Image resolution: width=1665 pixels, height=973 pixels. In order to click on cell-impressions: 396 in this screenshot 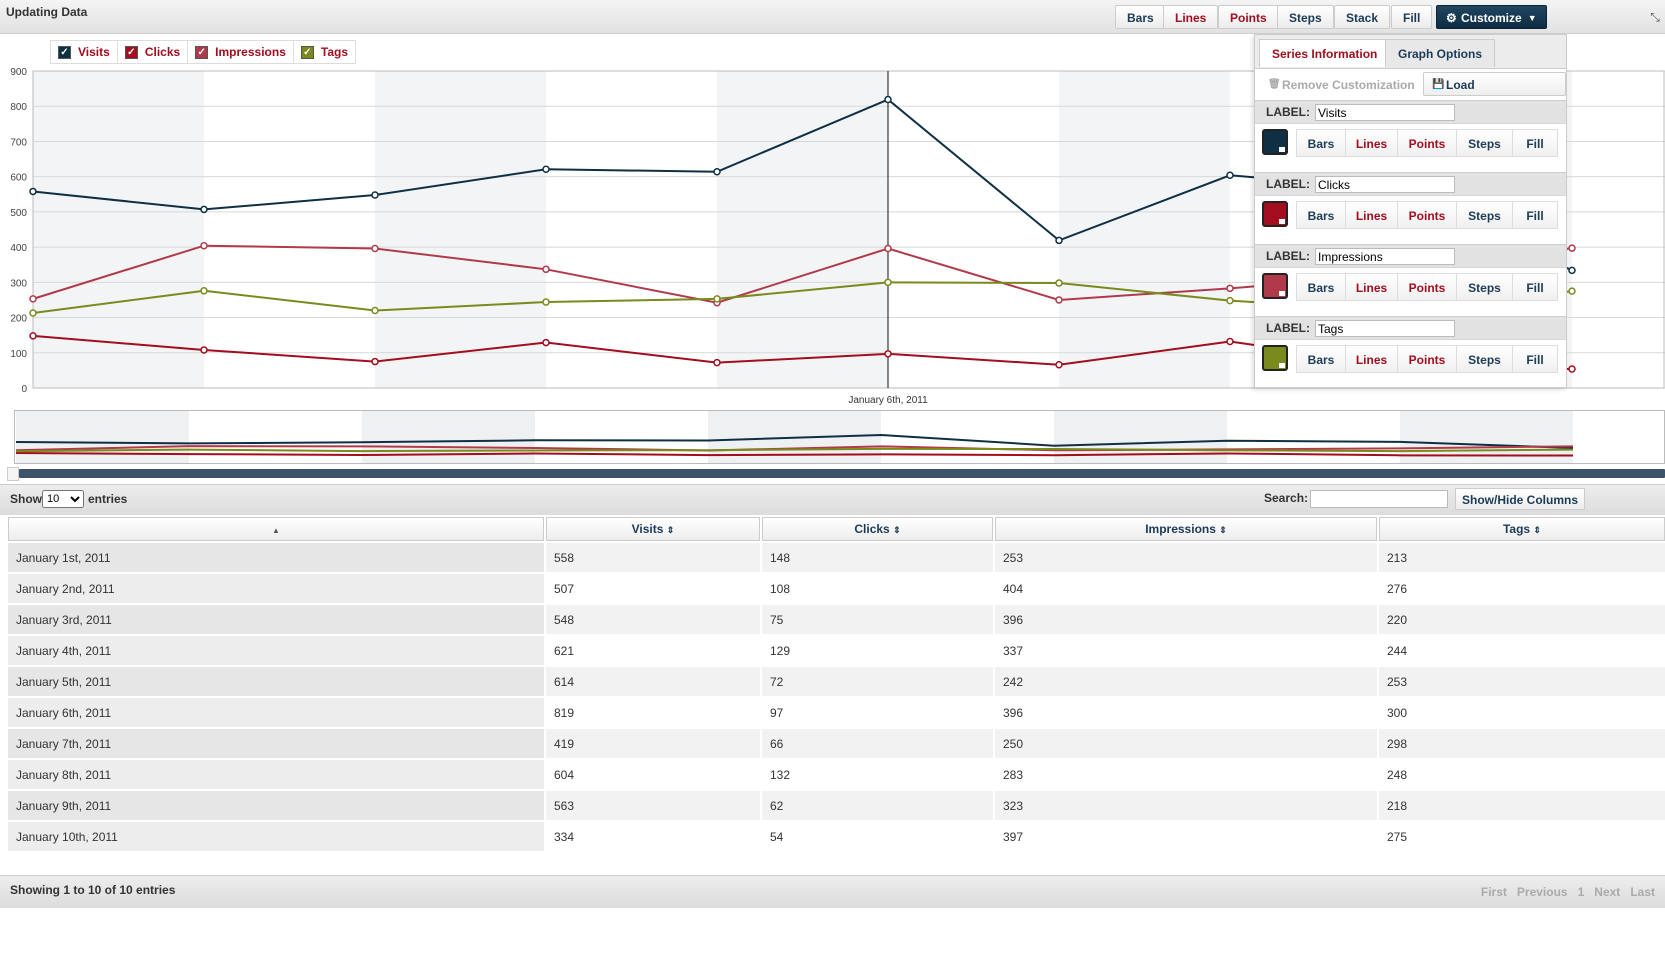, I will do `click(1186, 712)`.